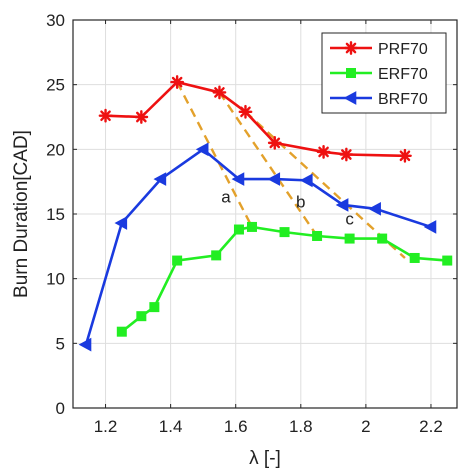 This screenshot has height=471, width=468. What do you see at coordinates (350, 98) in the screenshot?
I see `legend-marker-brf70` at bounding box center [350, 98].